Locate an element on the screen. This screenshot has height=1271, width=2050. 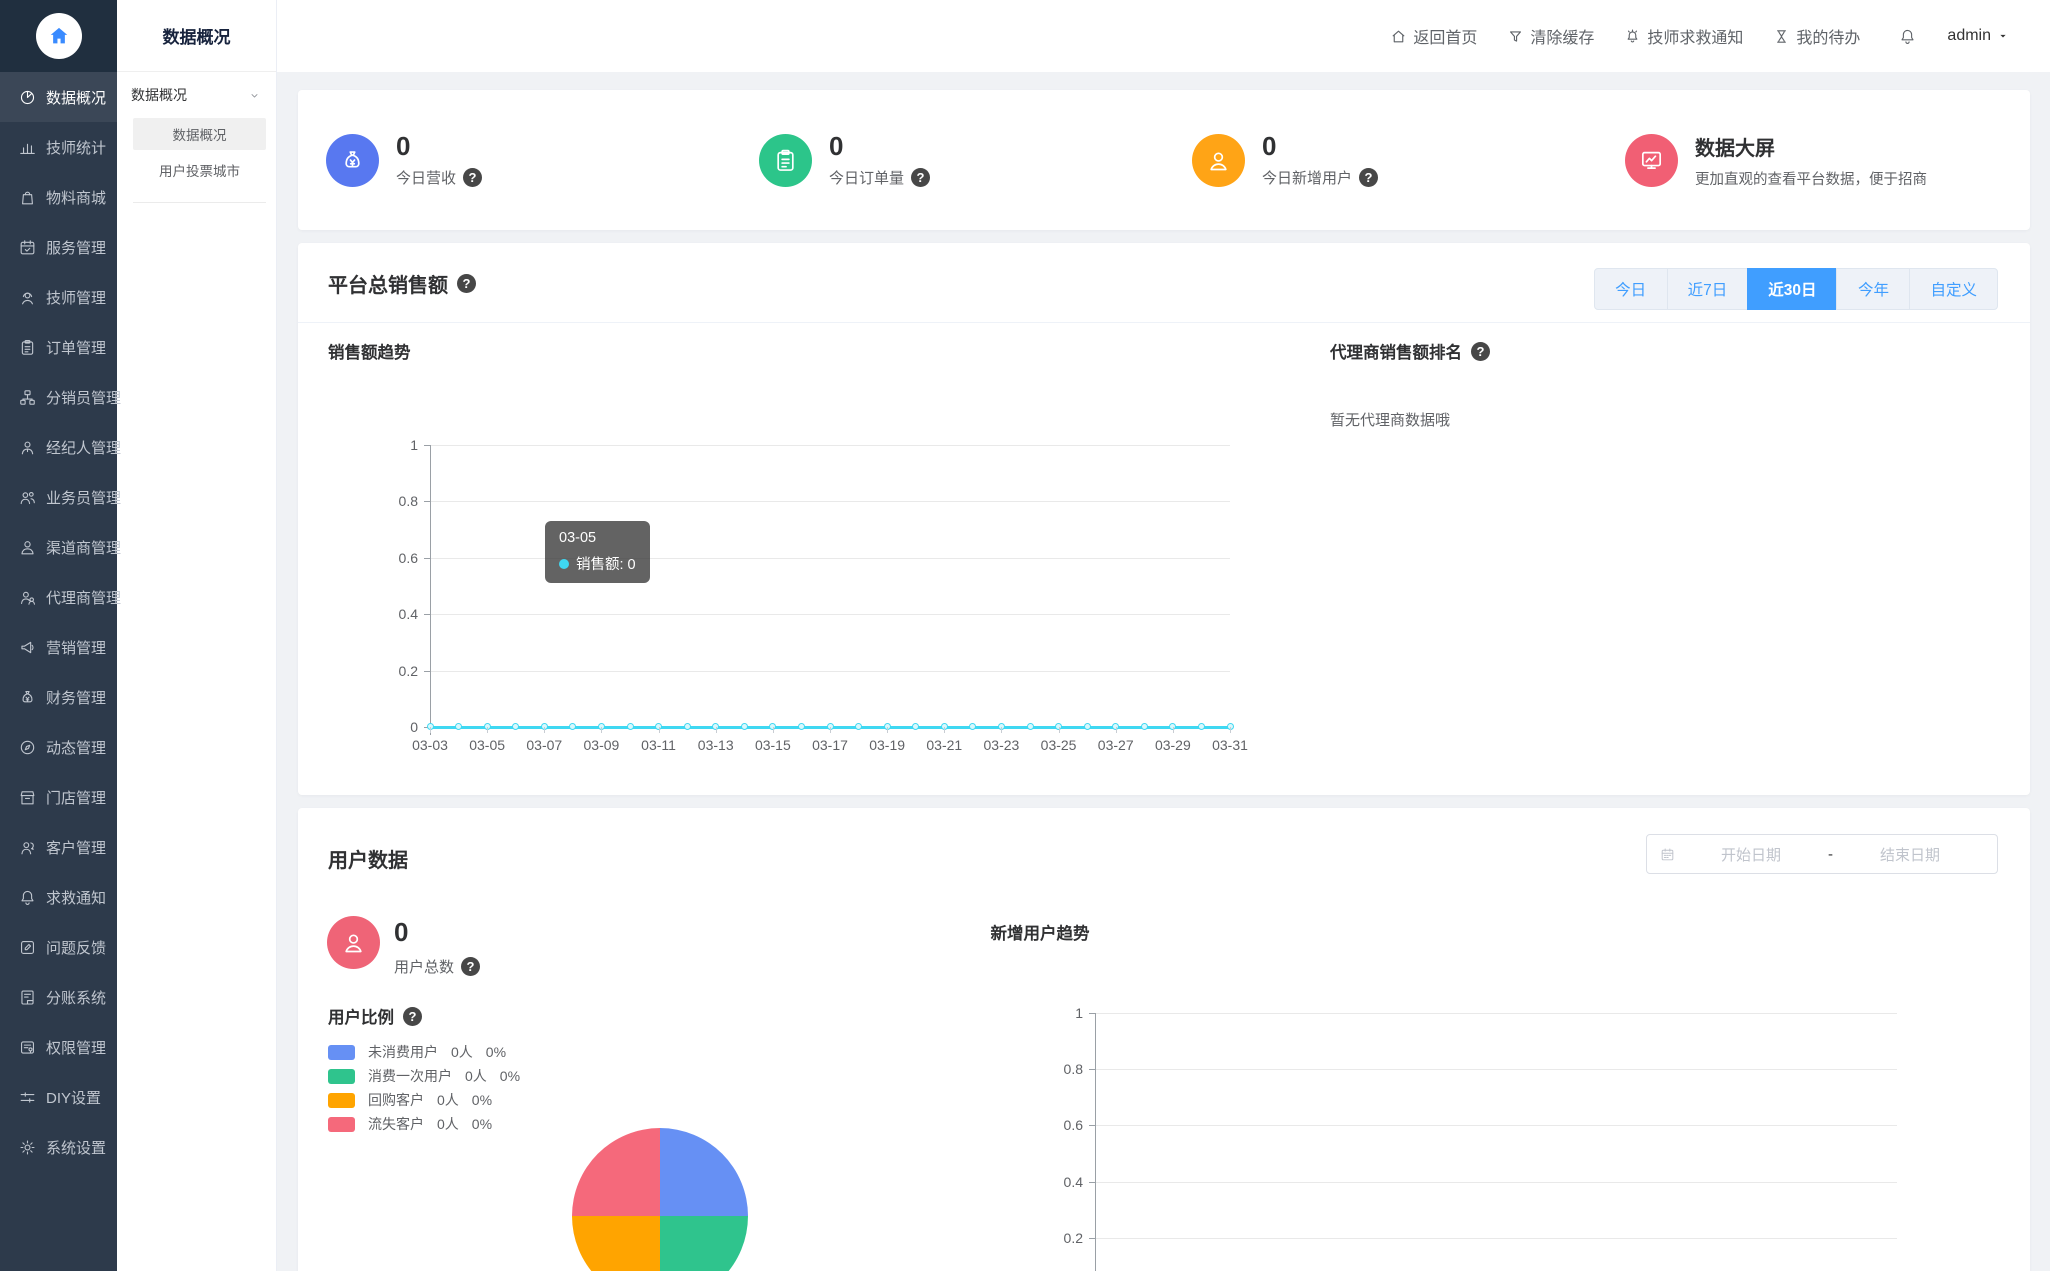
sidebar-item-calendar-service: 服务管理 is located at coordinates (58, 247).